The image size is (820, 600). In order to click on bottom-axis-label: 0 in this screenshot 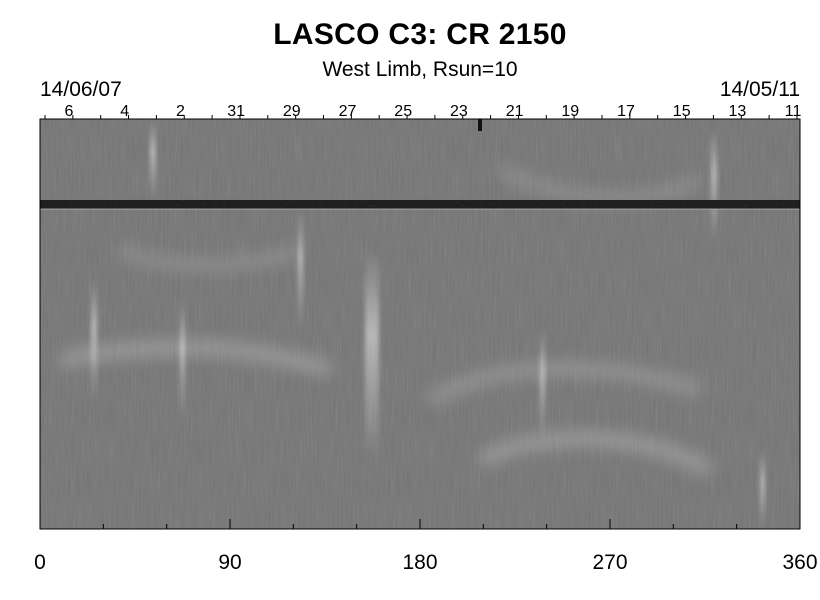, I will do `click(40, 562)`.